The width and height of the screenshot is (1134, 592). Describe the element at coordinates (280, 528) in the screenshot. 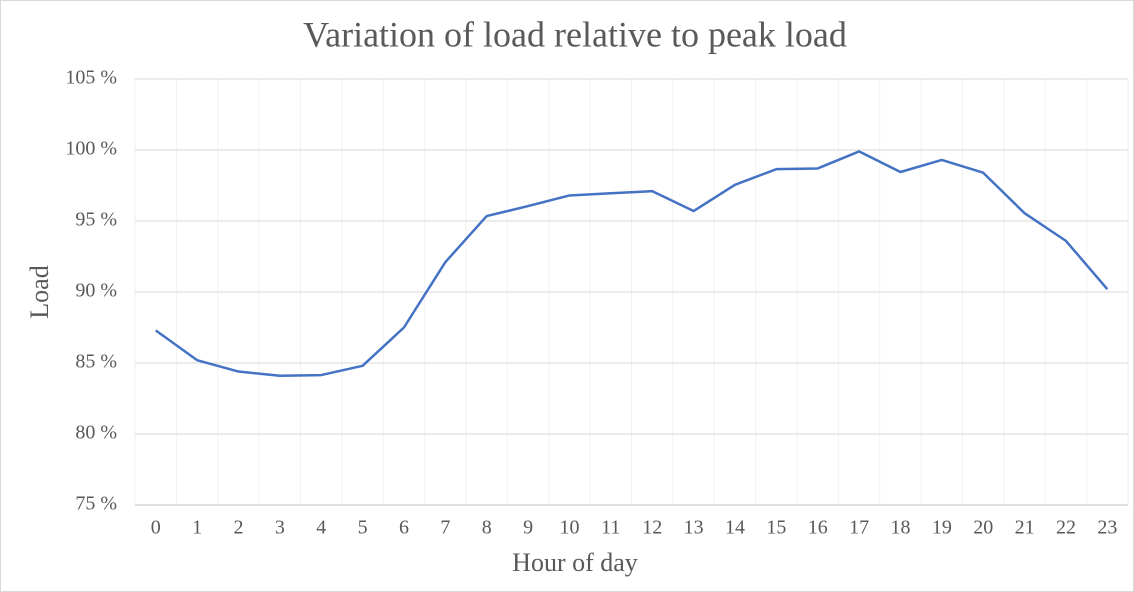

I see `x-tick-label: 3` at that location.